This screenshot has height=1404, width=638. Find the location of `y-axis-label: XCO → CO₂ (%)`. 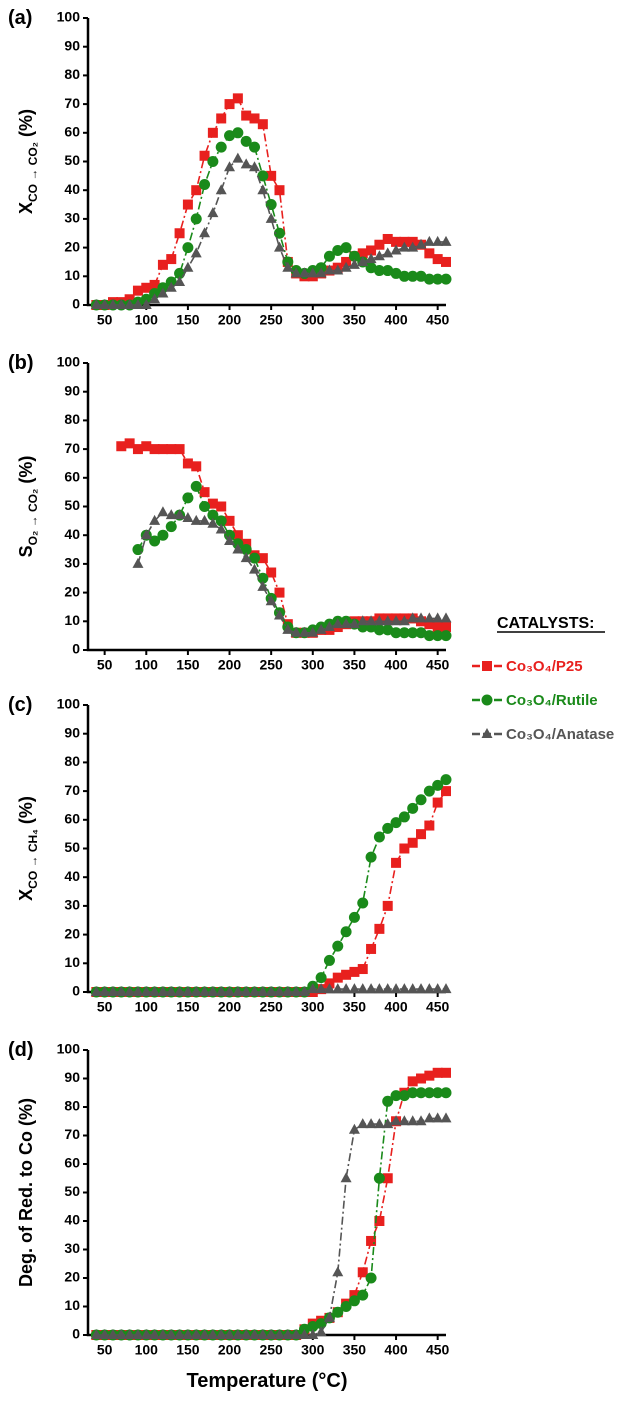

y-axis-label: XCO → CO₂ (%) is located at coordinates (28, 161).